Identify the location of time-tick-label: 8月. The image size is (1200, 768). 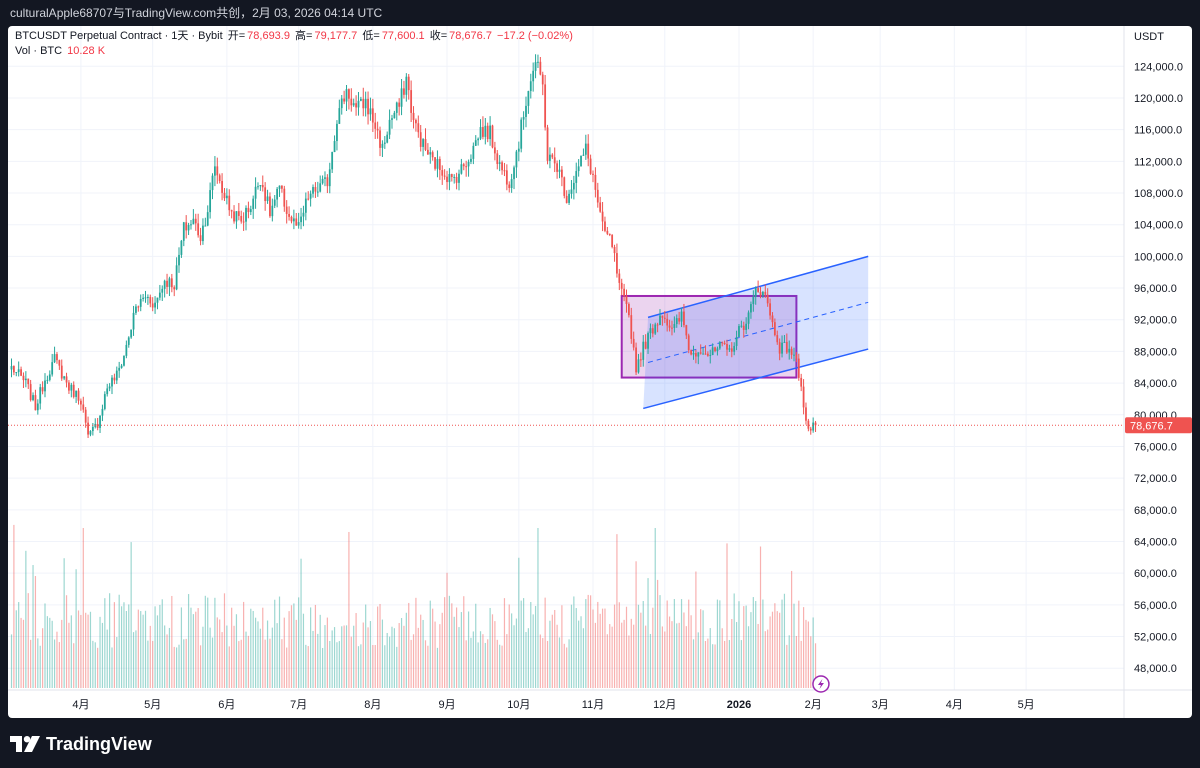
(372, 705).